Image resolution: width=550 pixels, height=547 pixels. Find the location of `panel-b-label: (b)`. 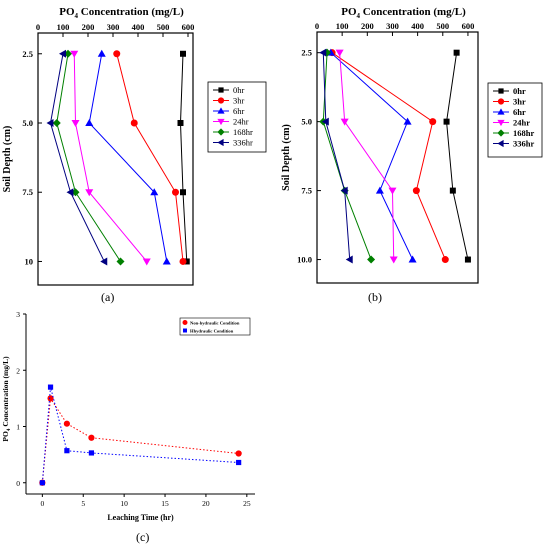

panel-b-label: (b) is located at coordinates (375, 297).